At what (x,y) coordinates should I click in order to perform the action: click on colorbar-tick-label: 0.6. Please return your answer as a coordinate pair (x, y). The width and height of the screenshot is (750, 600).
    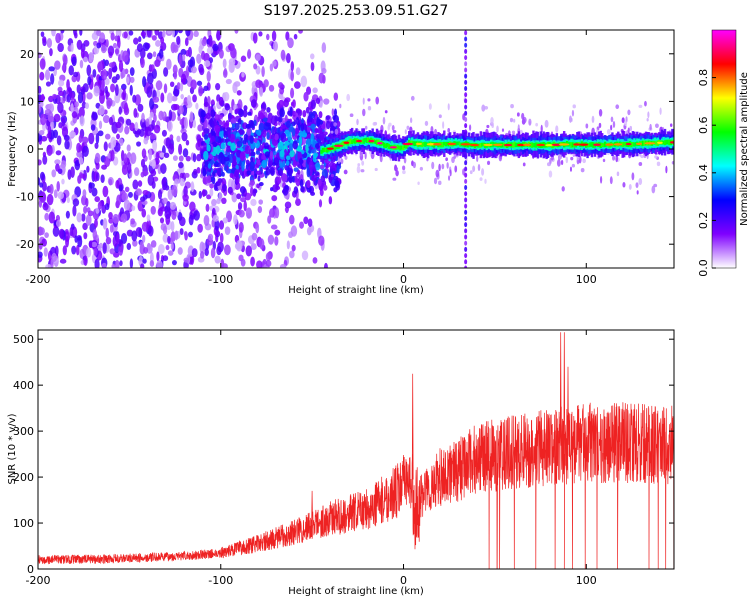
    Looking at the image, I should click on (703, 125).